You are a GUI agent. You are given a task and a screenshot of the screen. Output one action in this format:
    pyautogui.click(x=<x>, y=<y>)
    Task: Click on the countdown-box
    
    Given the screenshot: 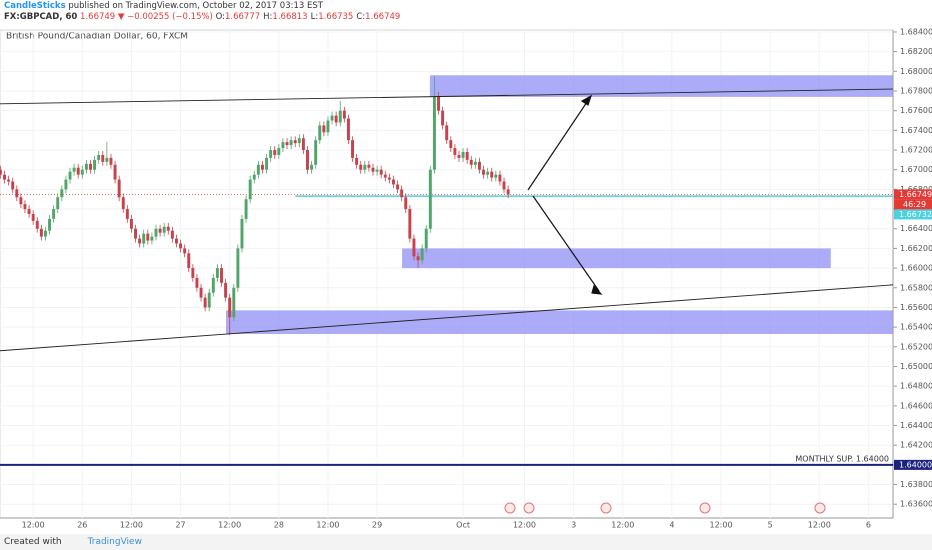 What is the action you would take?
    pyautogui.click(x=913, y=204)
    